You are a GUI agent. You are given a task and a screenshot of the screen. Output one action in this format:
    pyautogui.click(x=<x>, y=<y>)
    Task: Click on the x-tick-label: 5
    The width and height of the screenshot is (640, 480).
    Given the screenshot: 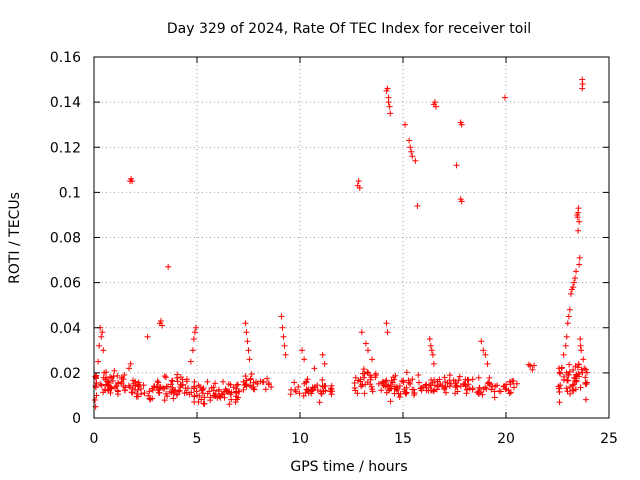 What is the action you would take?
    pyautogui.click(x=197, y=439)
    